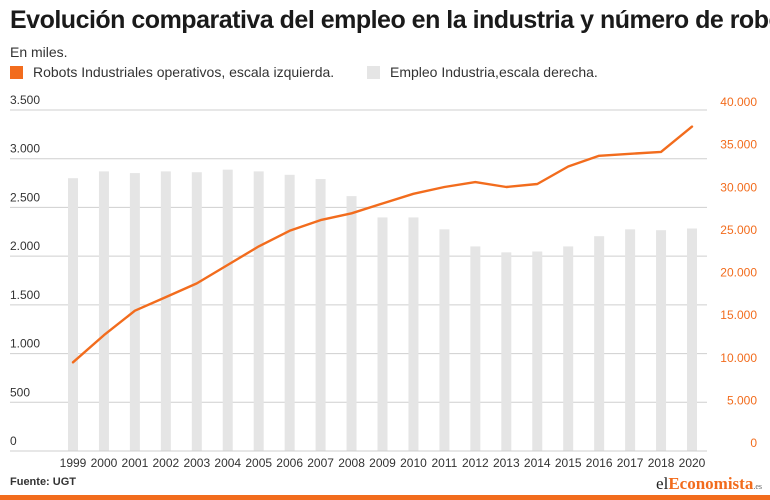  What do you see at coordinates (599, 463) in the screenshot?
I see `x-tick-label: 2016` at bounding box center [599, 463].